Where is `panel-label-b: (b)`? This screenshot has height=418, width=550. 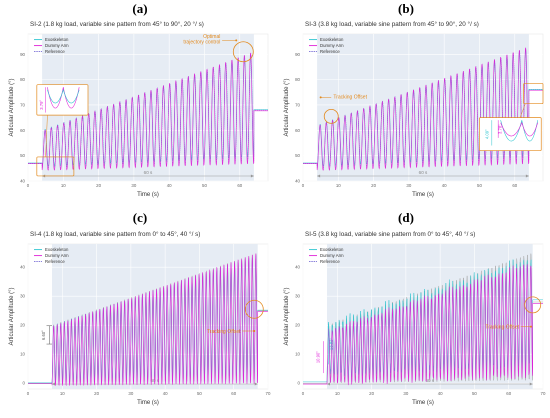 panel-label-b: (b) is located at coordinates (406, 8).